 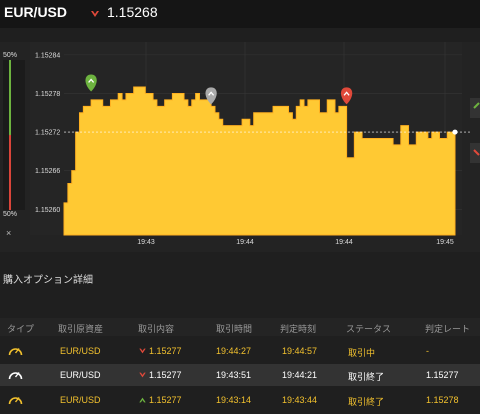 I want to click on col-trade-time: 取引時間, so click(x=234, y=329).